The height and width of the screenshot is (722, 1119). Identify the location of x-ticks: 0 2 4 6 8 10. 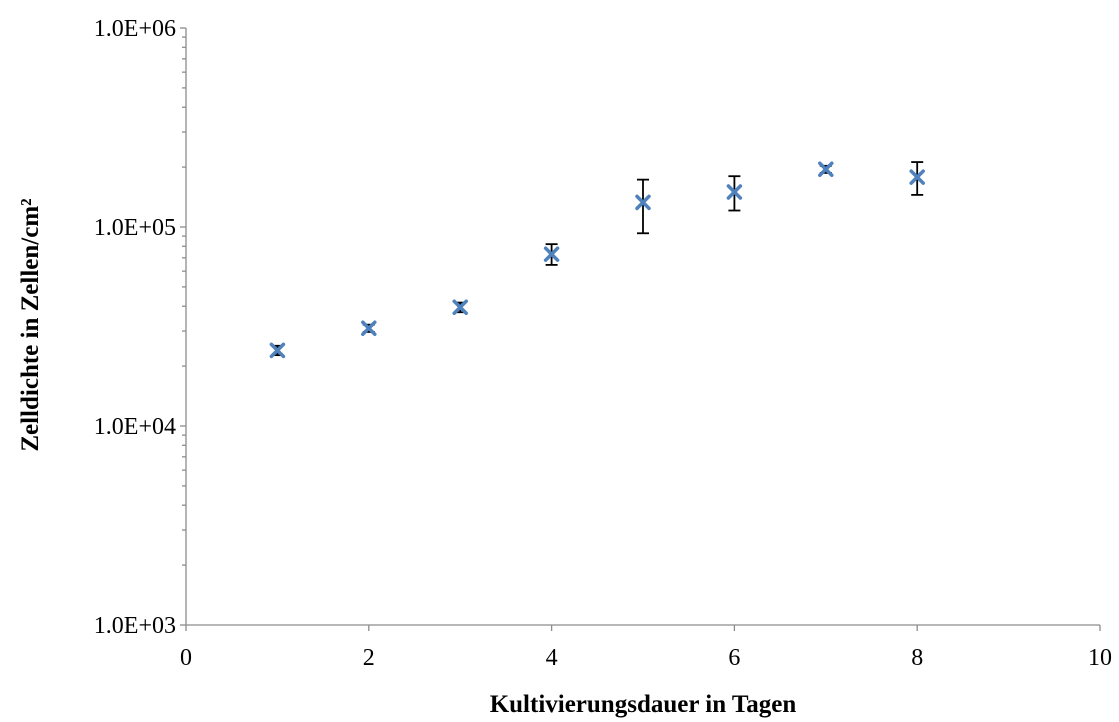
(646, 648).